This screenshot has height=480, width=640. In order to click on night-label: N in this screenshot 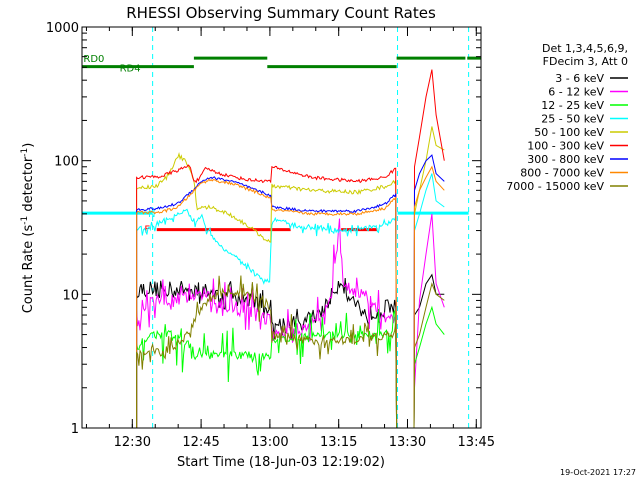, I will do `click(151, 214)`.